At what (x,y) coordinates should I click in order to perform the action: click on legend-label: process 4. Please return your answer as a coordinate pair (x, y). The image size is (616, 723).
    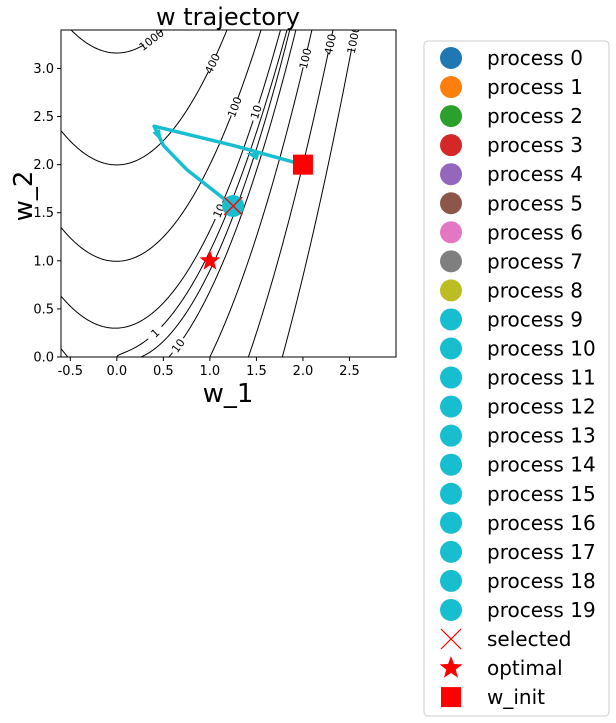
    Looking at the image, I should click on (535, 174).